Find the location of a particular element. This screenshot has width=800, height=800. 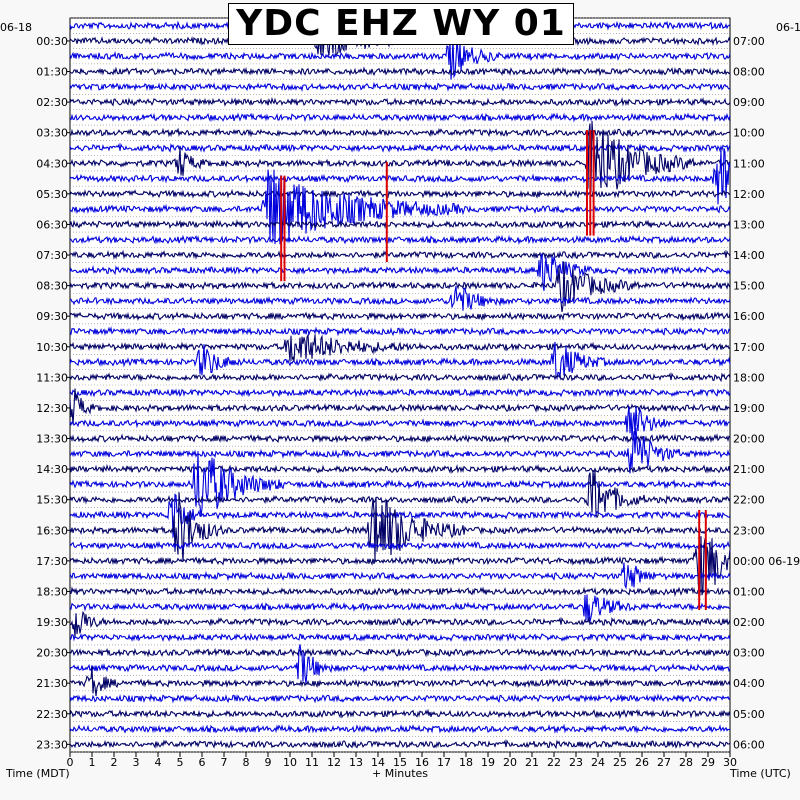

chart-title: YDC EHZ WY 01 is located at coordinates (401, 23).